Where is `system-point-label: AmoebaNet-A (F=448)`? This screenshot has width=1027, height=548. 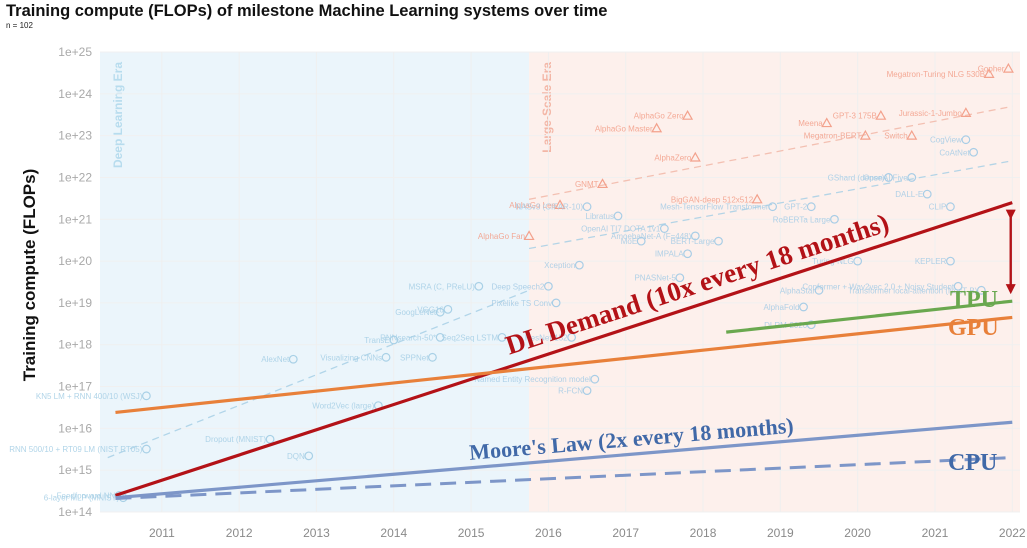 system-point-label: AmoebaNet-A (F=448) is located at coordinates (651, 236).